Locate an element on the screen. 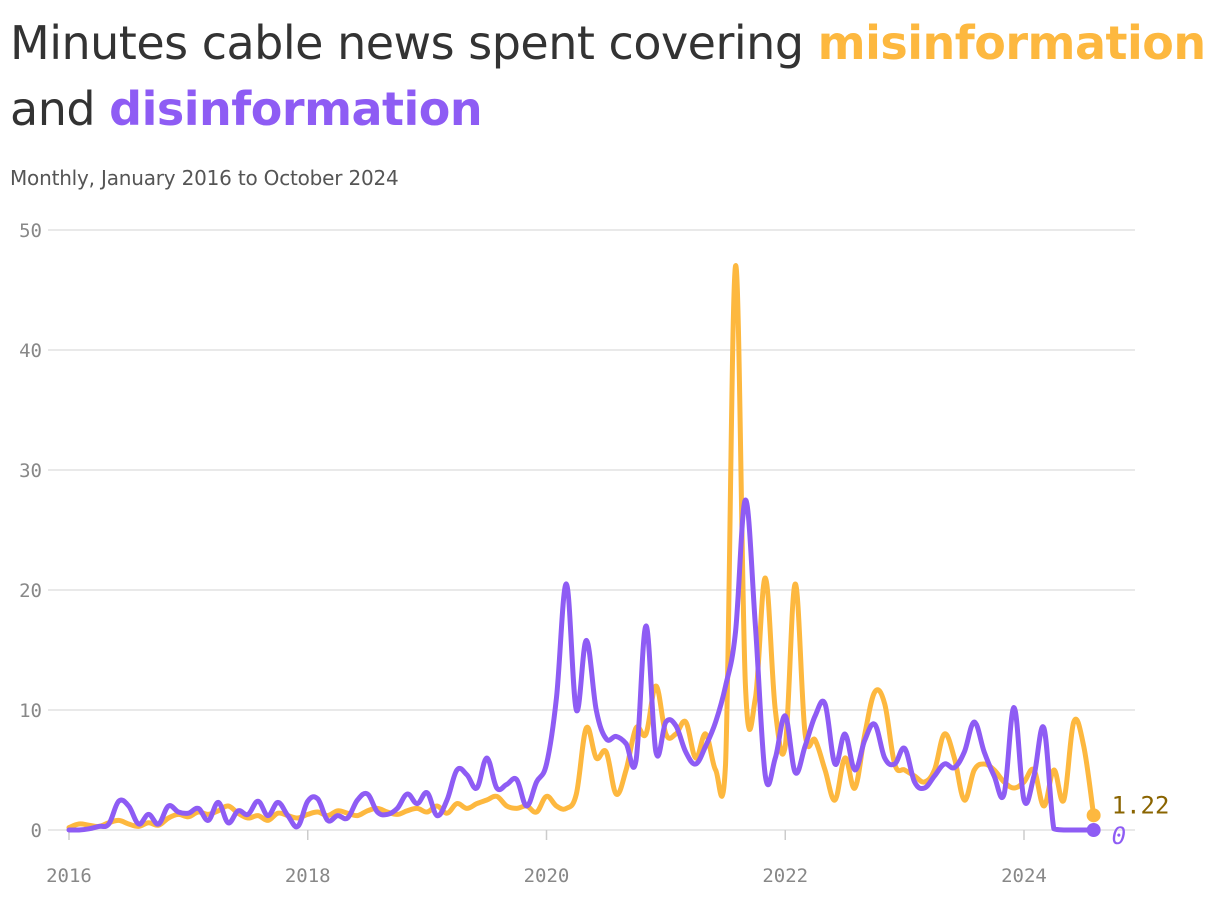 The image size is (1220, 898). y-tick-label: 50 is located at coordinates (30, 231).